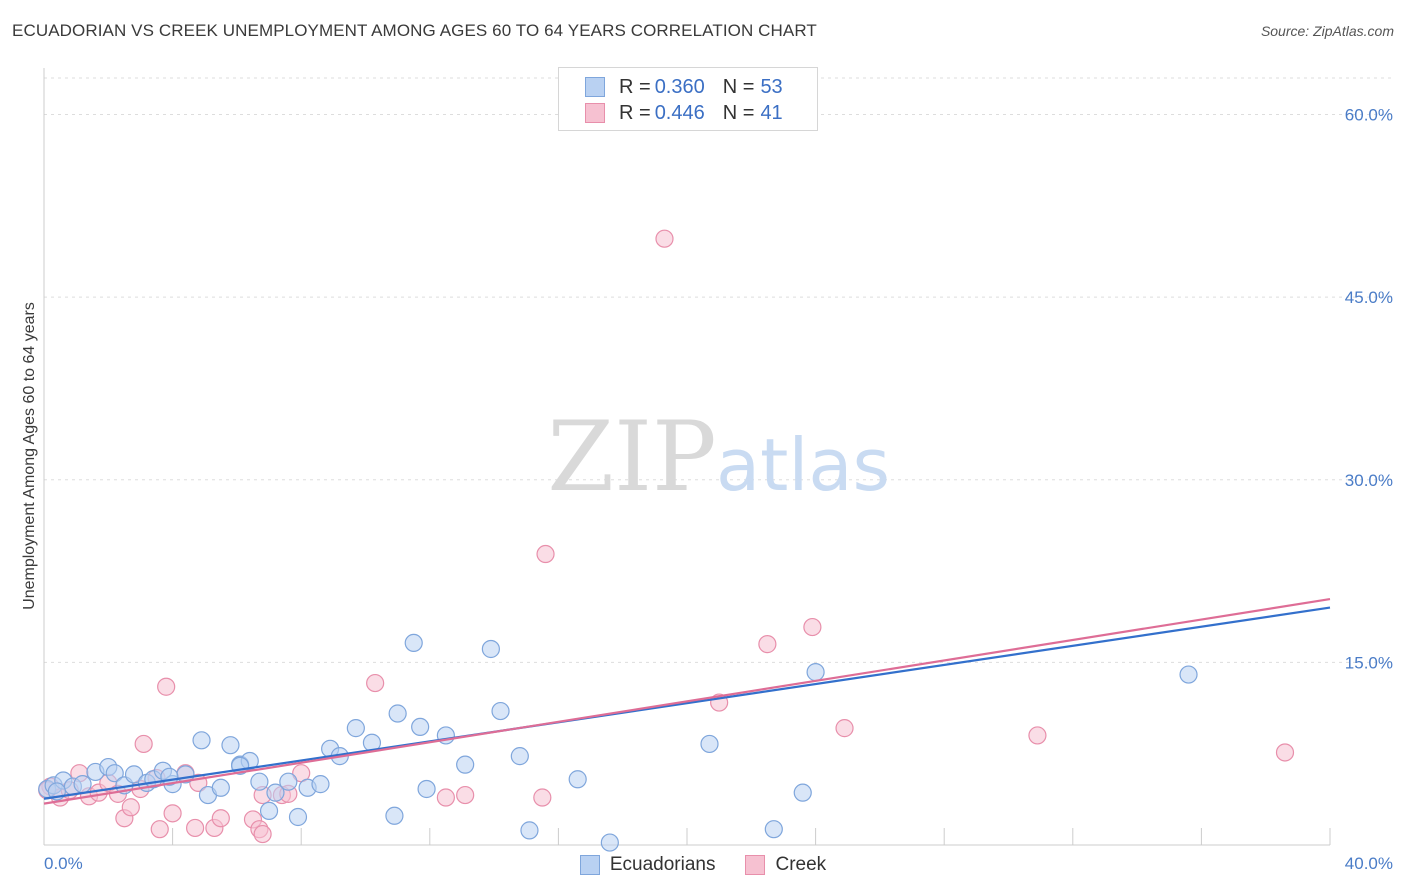 This screenshot has width=1406, height=892. Describe the element at coordinates (803, 465) in the screenshot. I see `watermark-atlas: atlas` at that location.